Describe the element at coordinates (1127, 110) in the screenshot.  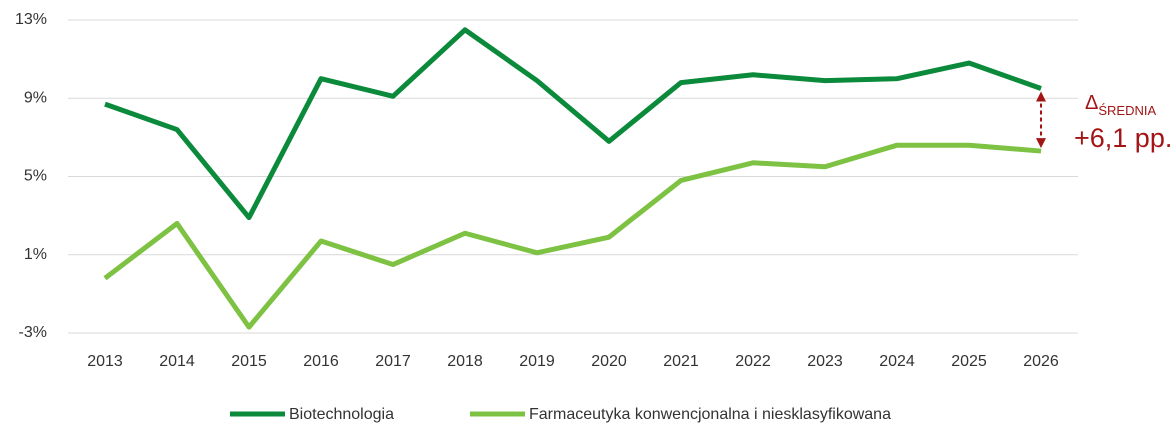
I see `annotation-subscript: ŚREDNIA` at that location.